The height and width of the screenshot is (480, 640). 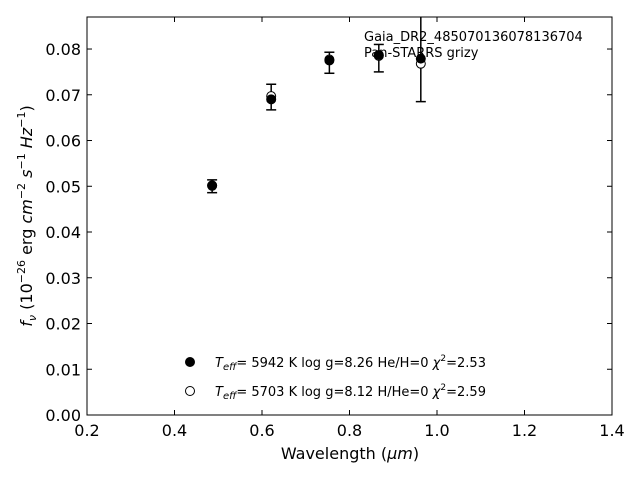 I want to click on x-tick-label: 1.2, so click(x=524, y=430).